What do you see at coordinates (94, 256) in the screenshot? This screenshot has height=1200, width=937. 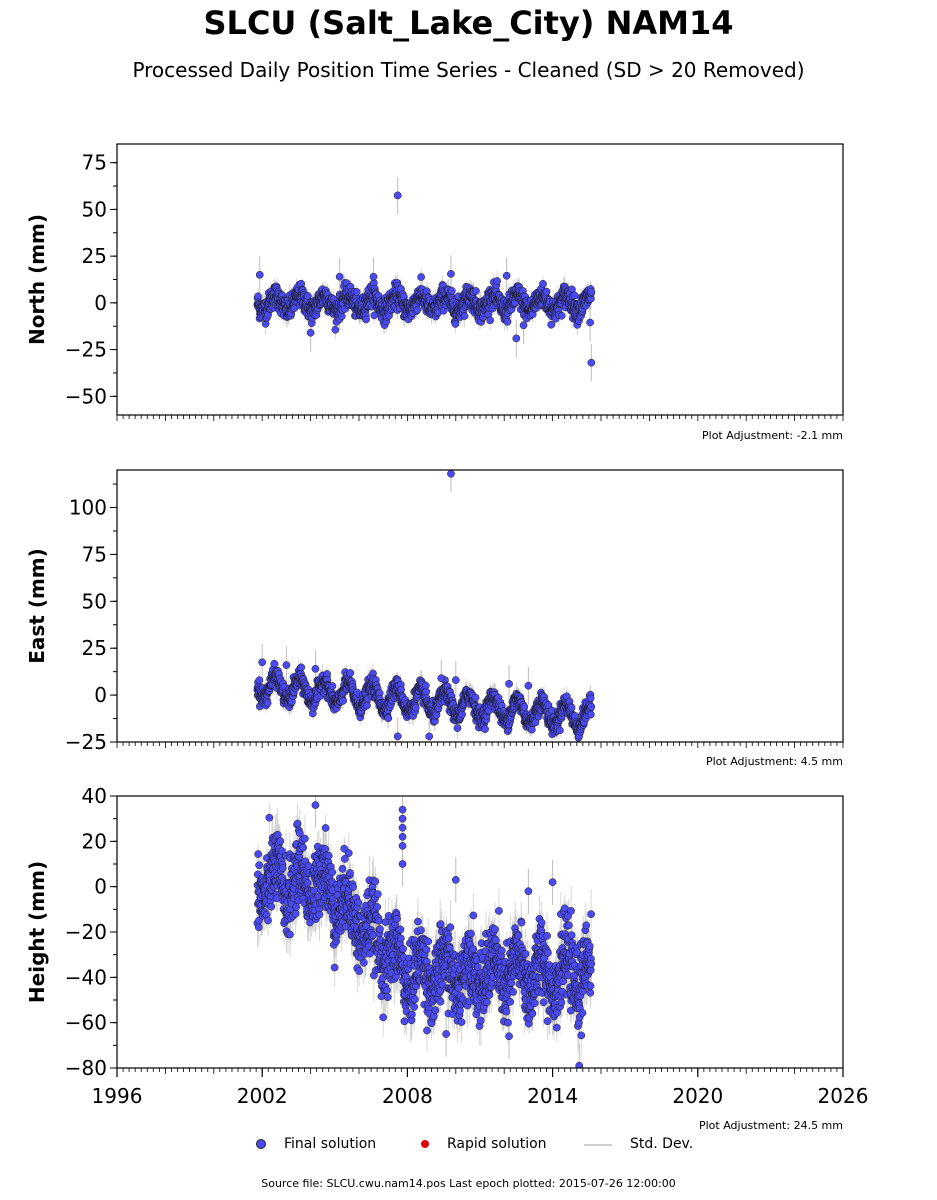 I see `y-tick-label: 25` at bounding box center [94, 256].